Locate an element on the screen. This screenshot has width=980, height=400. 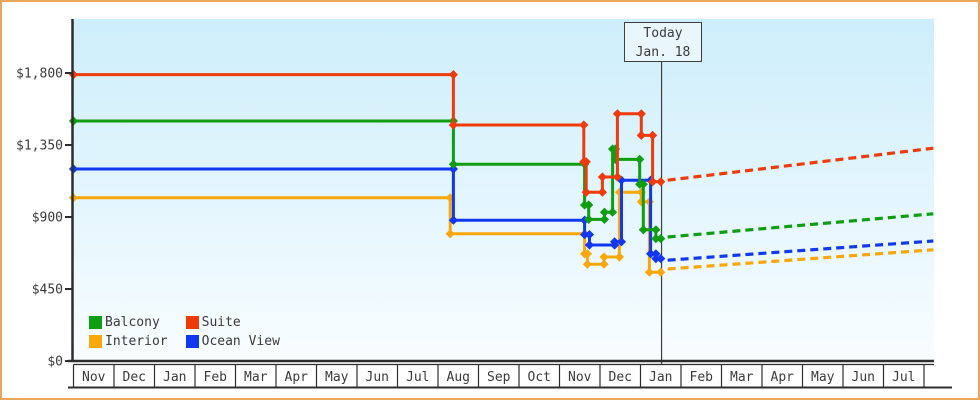
legend-label-interior: Interior is located at coordinates (136, 341).